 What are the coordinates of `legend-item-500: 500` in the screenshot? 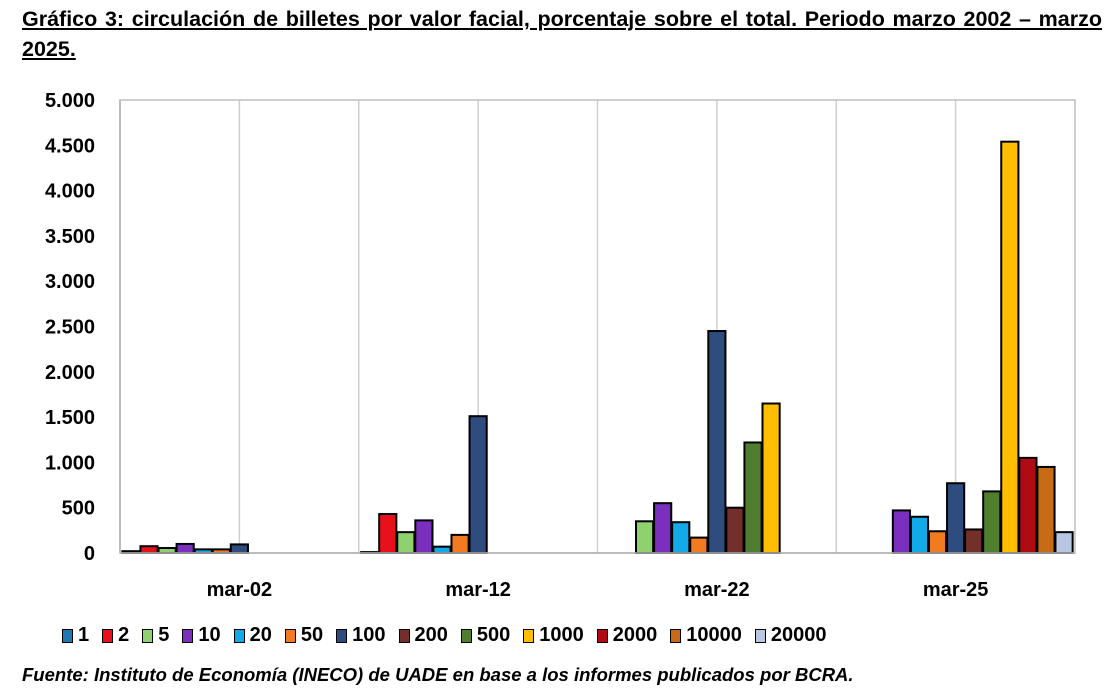 It's located at (485, 635).